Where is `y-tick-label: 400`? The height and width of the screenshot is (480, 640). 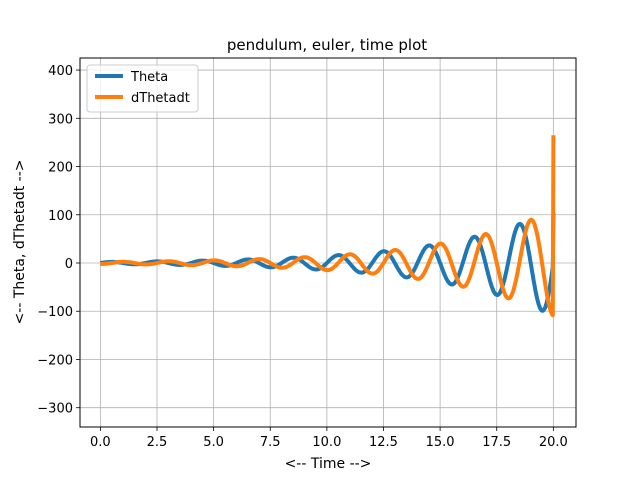 y-tick-label: 400 is located at coordinates (60, 71).